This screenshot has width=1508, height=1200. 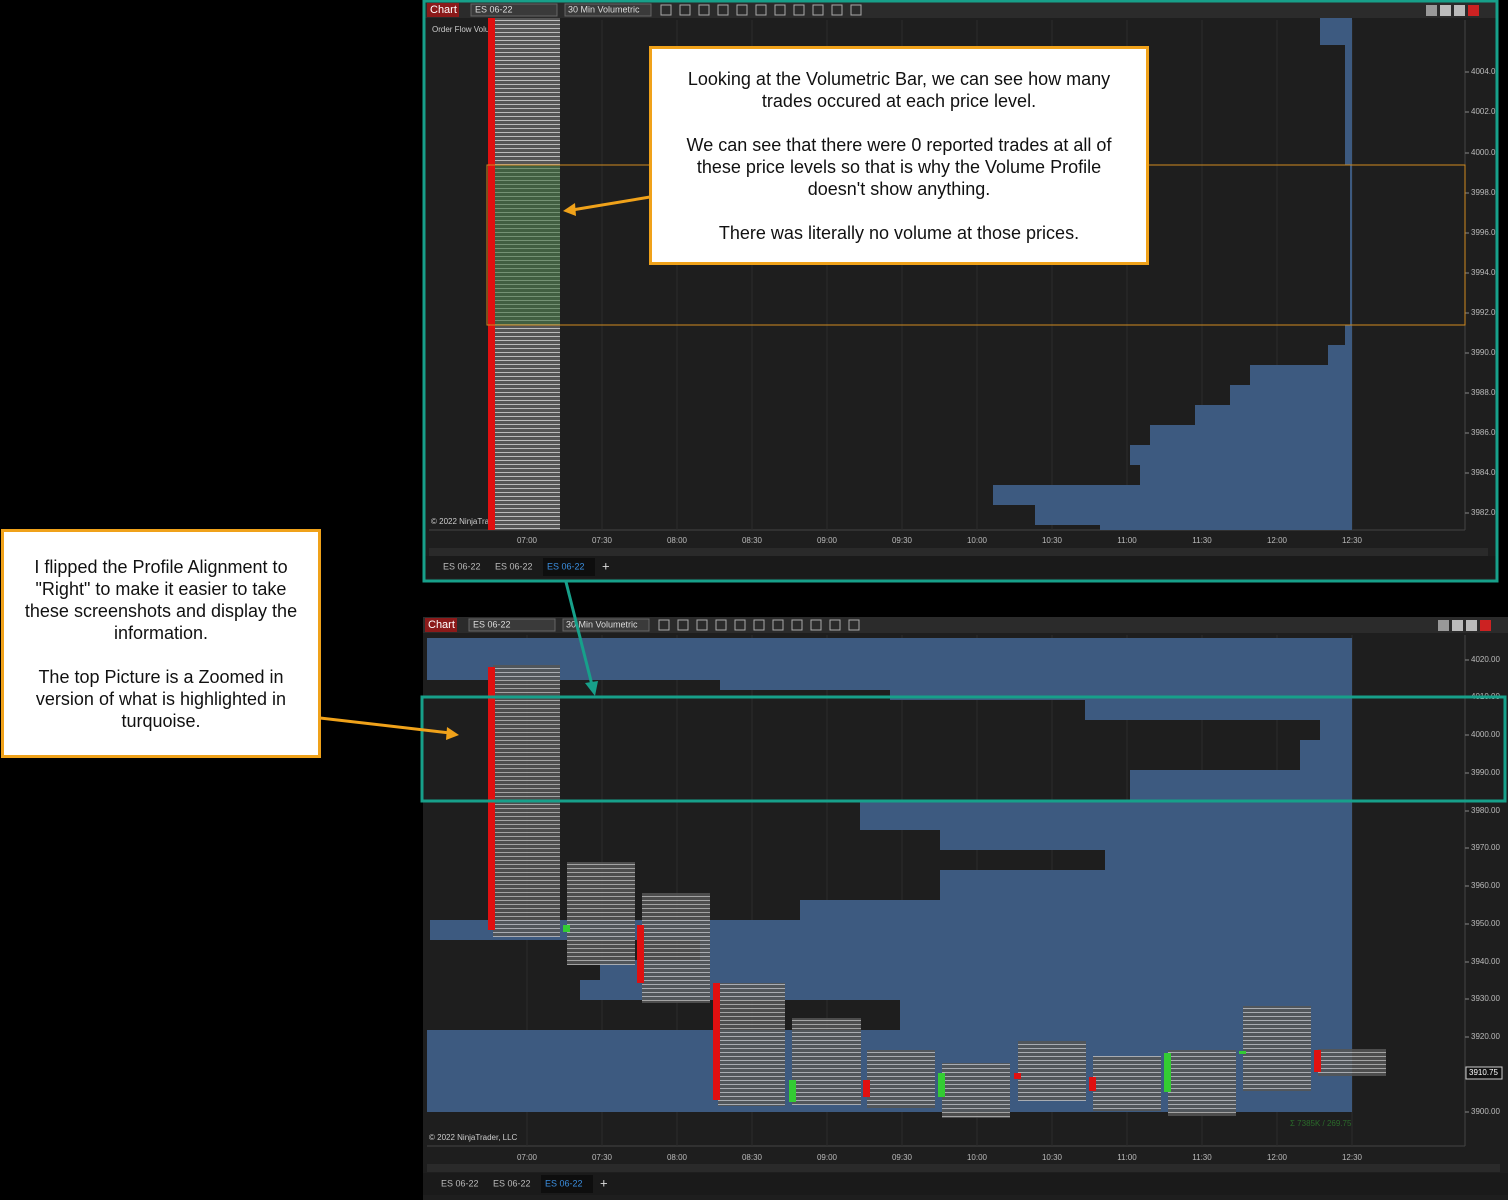 I want to click on indicator-label: Order Flow Volume Profile, so click(x=479, y=29).